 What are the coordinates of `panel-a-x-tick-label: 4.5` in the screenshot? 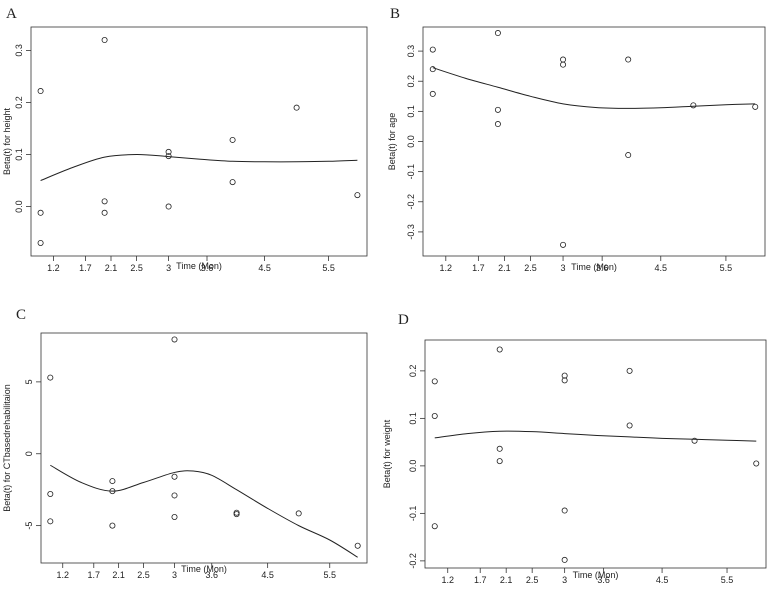 It's located at (264, 268).